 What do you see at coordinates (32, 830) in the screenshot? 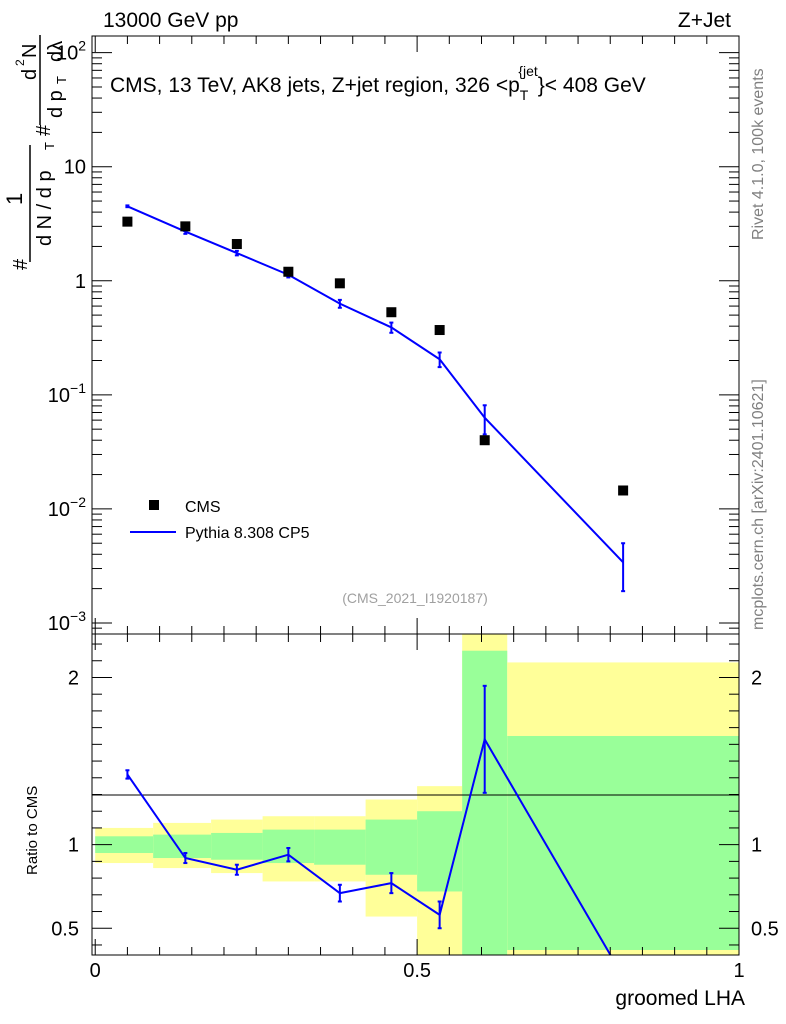
I see `ratio-y-label: Ratio to CMS` at bounding box center [32, 830].